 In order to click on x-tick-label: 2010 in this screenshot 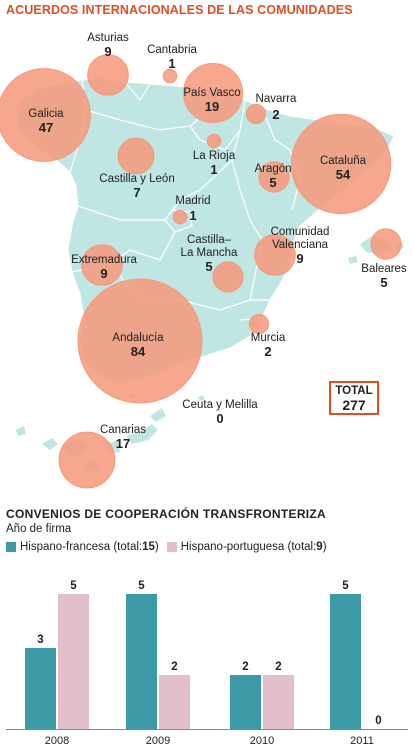, I will do `click(262, 741)`.